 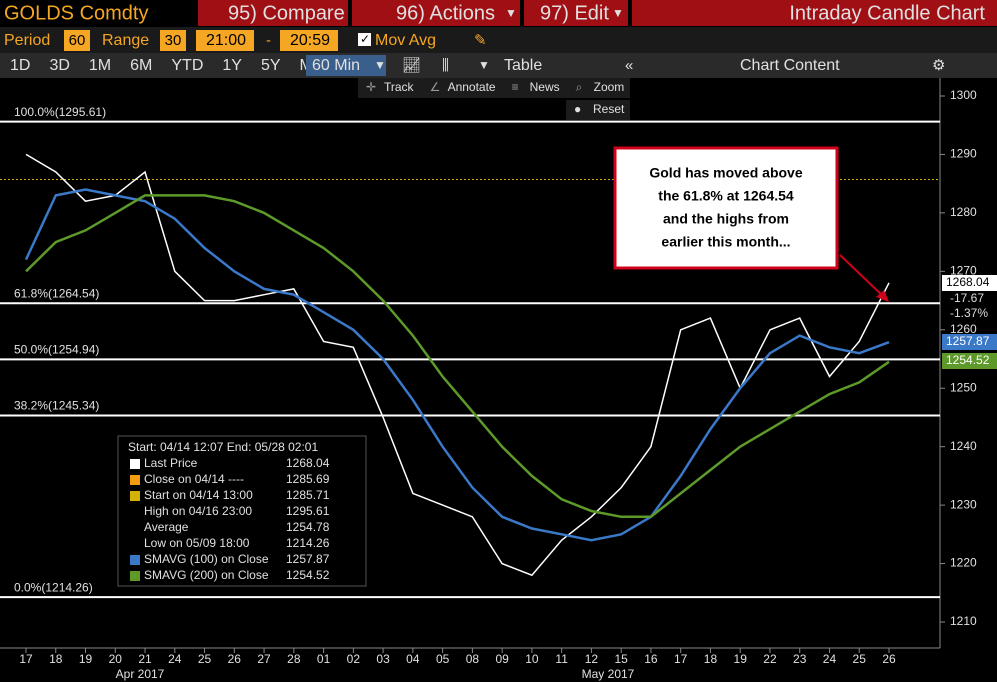 I want to click on legend-value: 1254.52, so click(x=308, y=575).